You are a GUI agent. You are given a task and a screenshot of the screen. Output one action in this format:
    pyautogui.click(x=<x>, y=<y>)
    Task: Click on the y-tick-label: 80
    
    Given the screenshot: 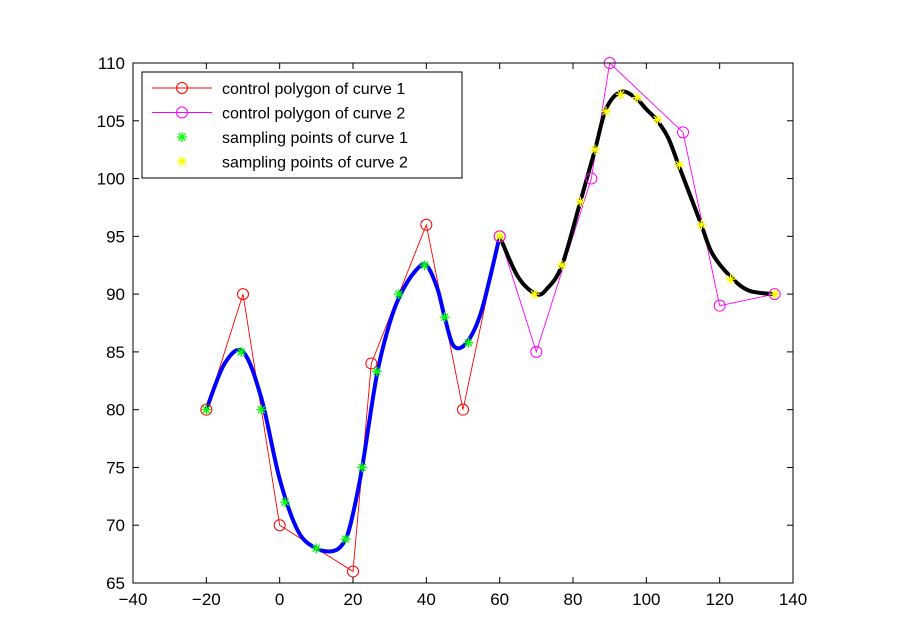 What is the action you would take?
    pyautogui.click(x=115, y=410)
    